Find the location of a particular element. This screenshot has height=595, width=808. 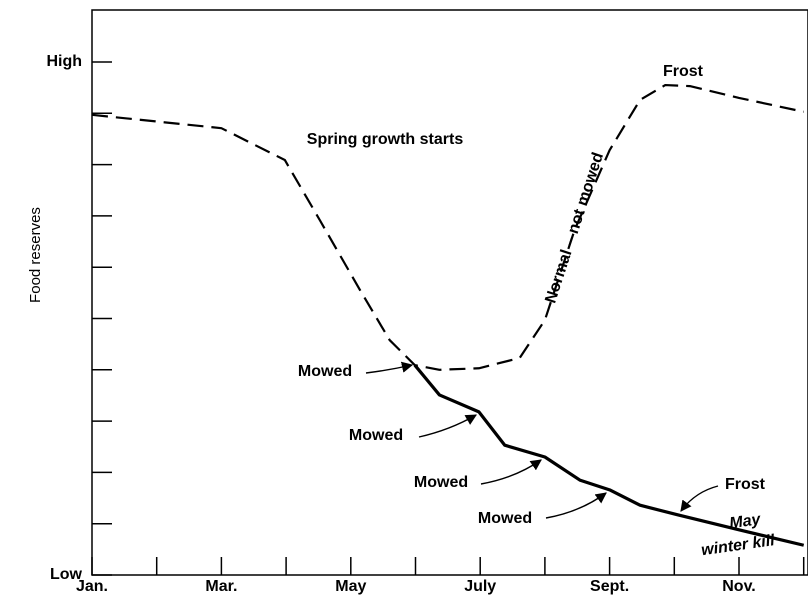

line-series is located at coordinates (609, 455).